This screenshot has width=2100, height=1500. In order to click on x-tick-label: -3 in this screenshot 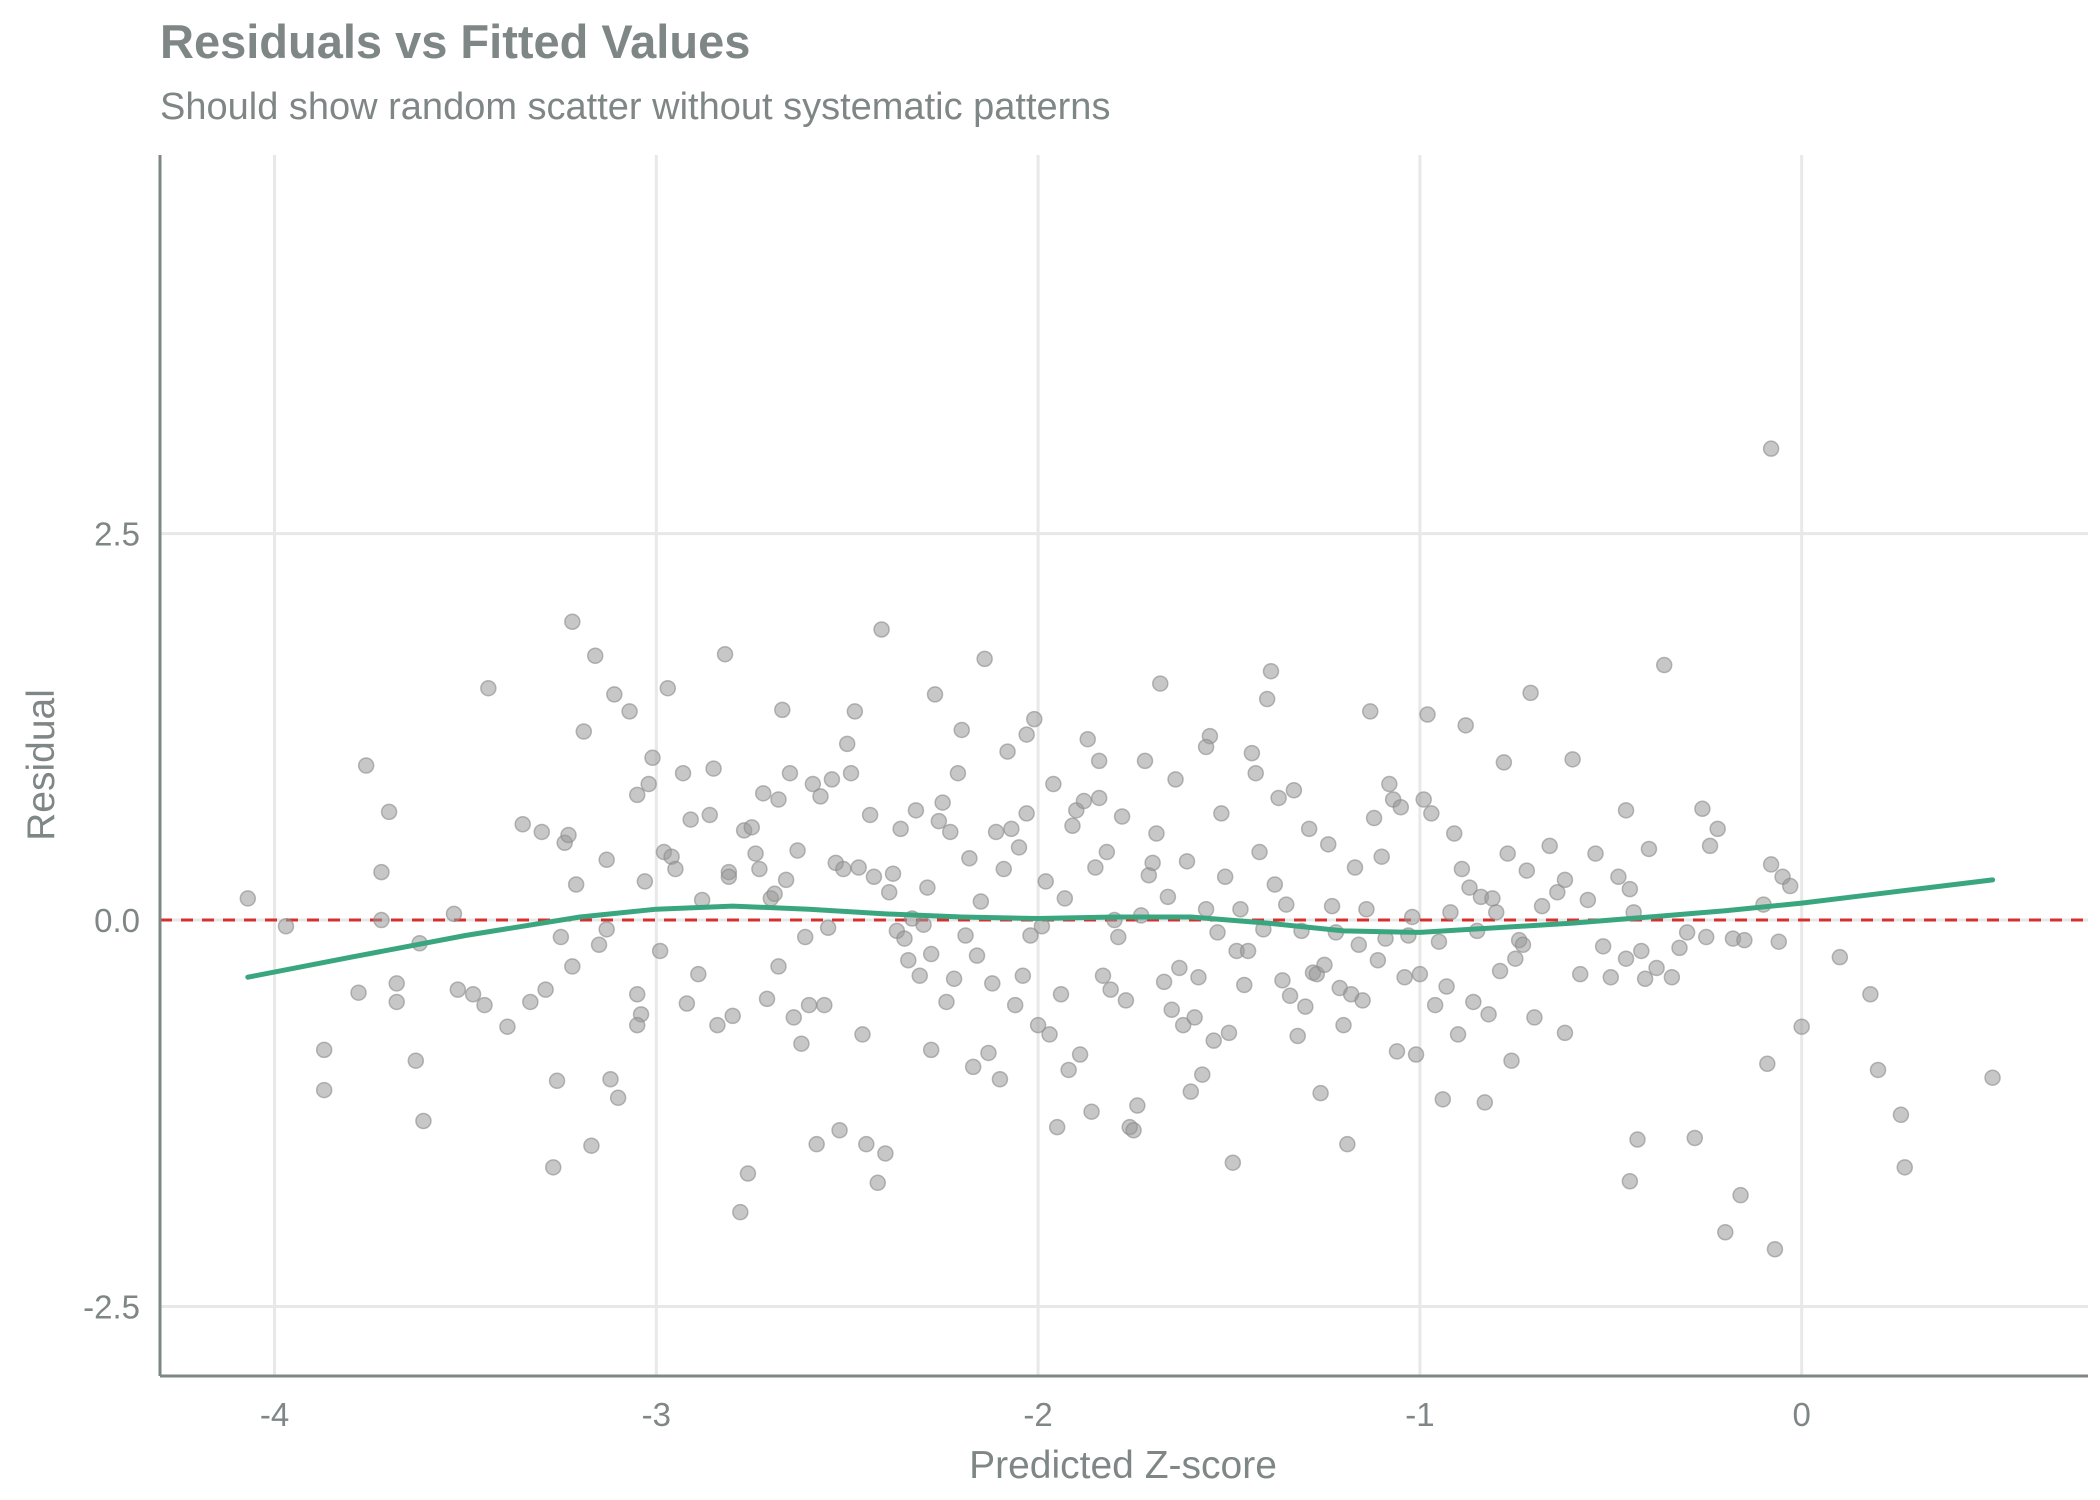, I will do `click(656, 1414)`.